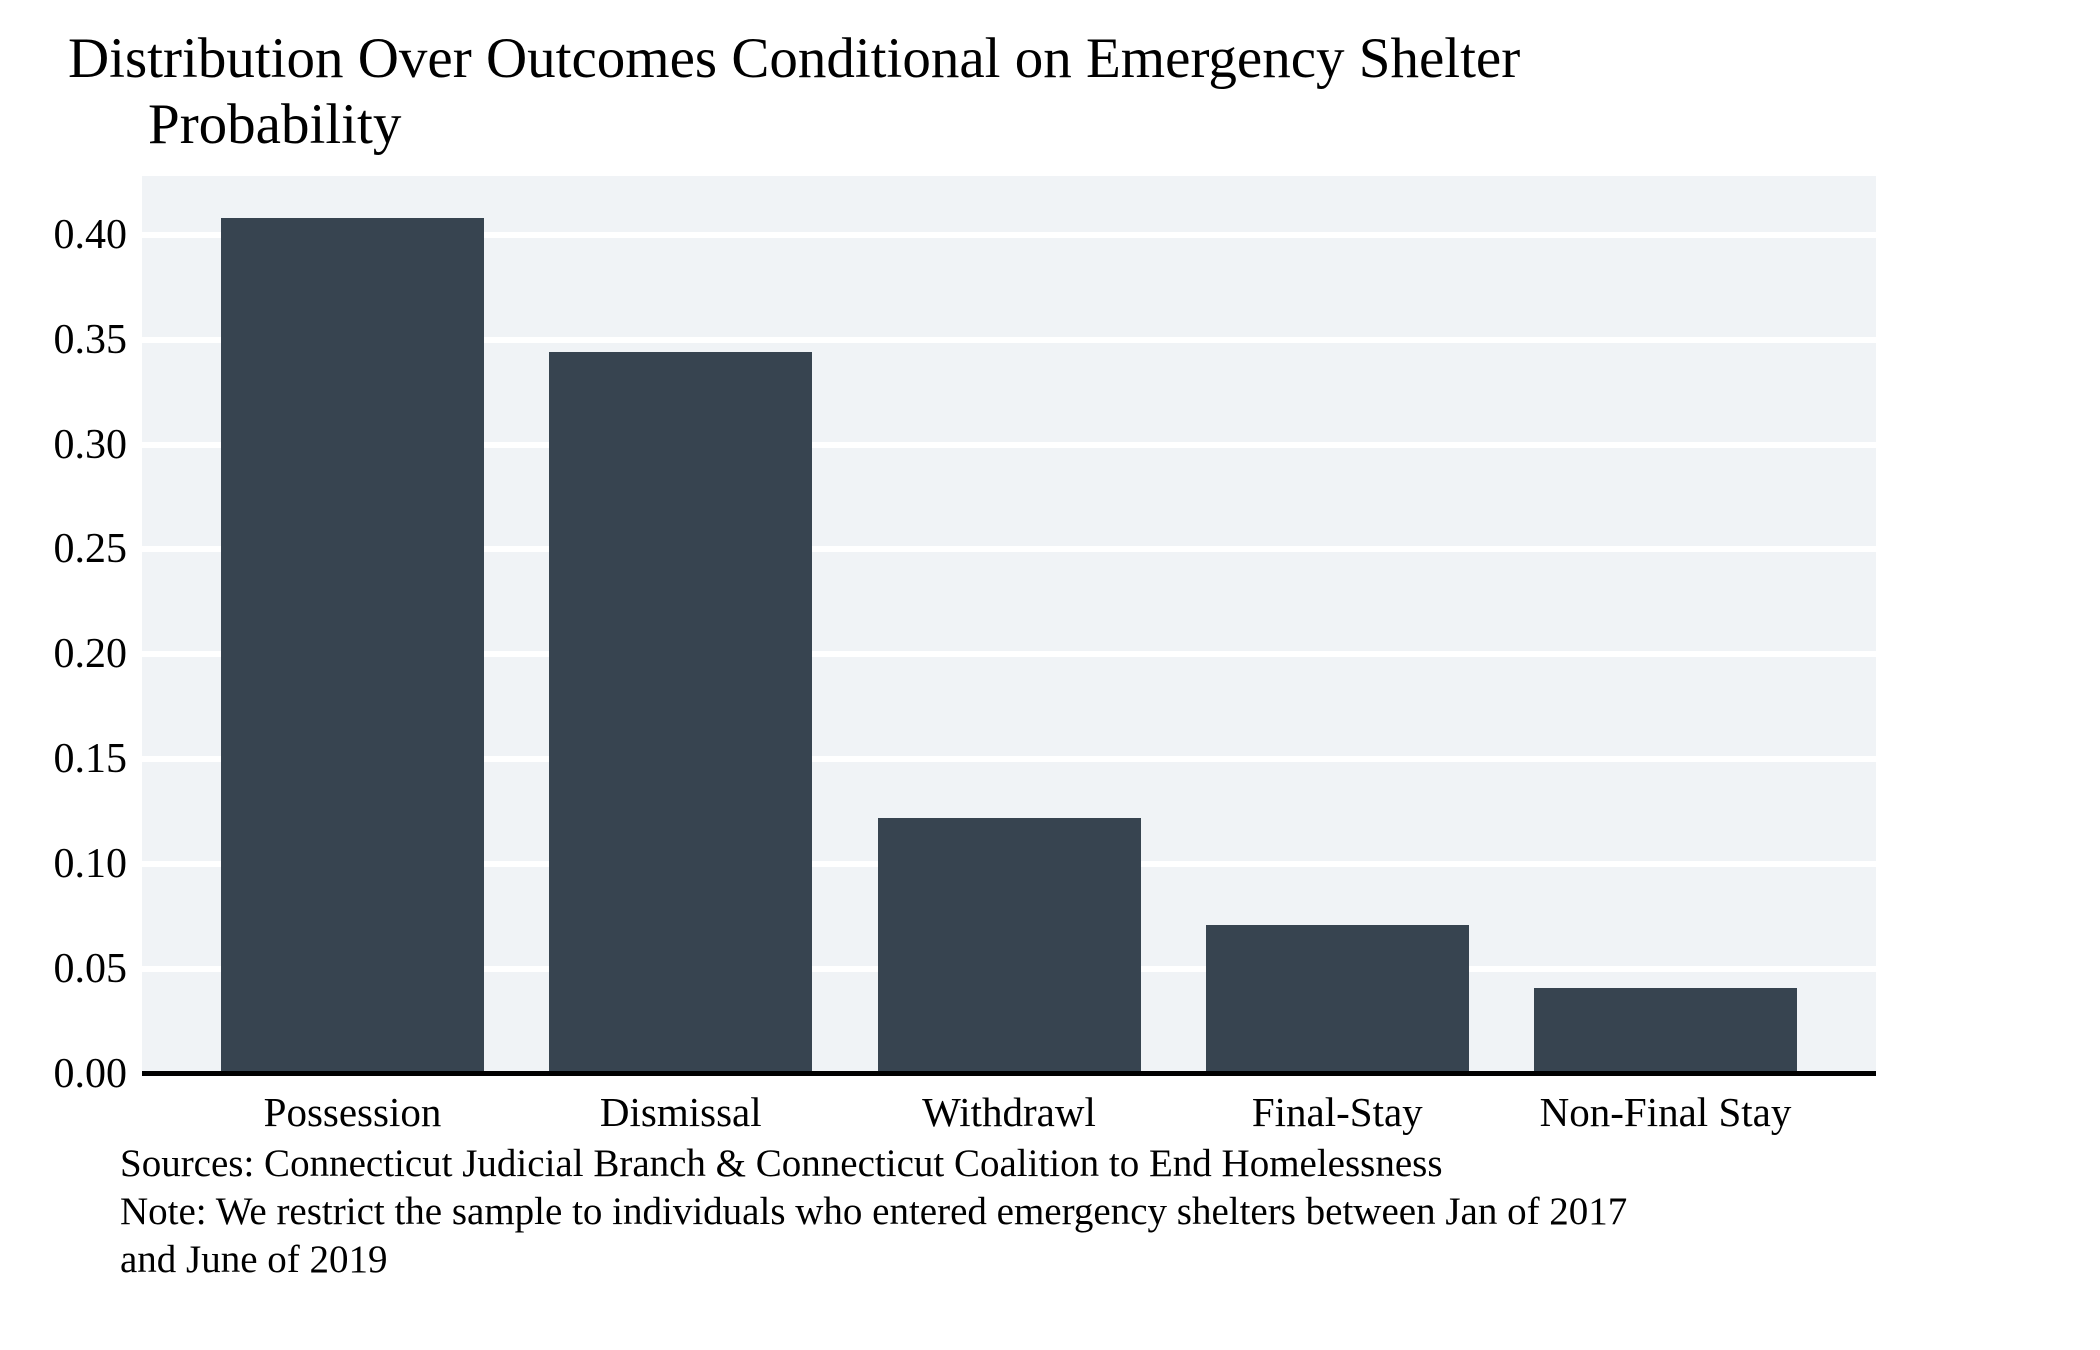 The height and width of the screenshot is (1350, 2100). What do you see at coordinates (1009, 946) in the screenshot?
I see `bar-withdrawl` at bounding box center [1009, 946].